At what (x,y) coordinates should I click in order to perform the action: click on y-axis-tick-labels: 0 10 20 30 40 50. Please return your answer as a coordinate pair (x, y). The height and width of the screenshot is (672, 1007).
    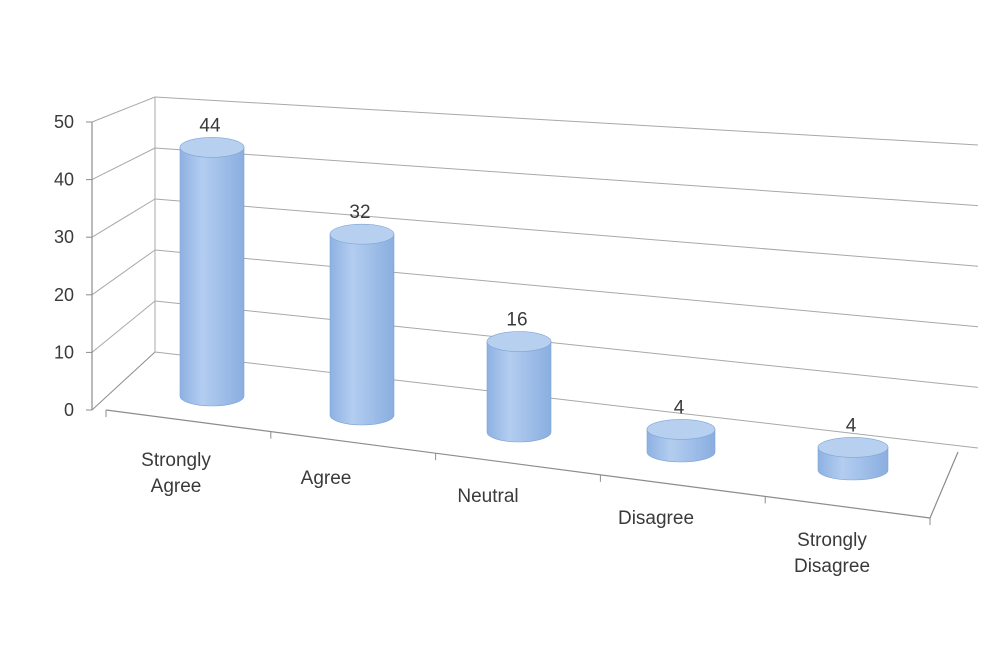
    Looking at the image, I should click on (64, 266).